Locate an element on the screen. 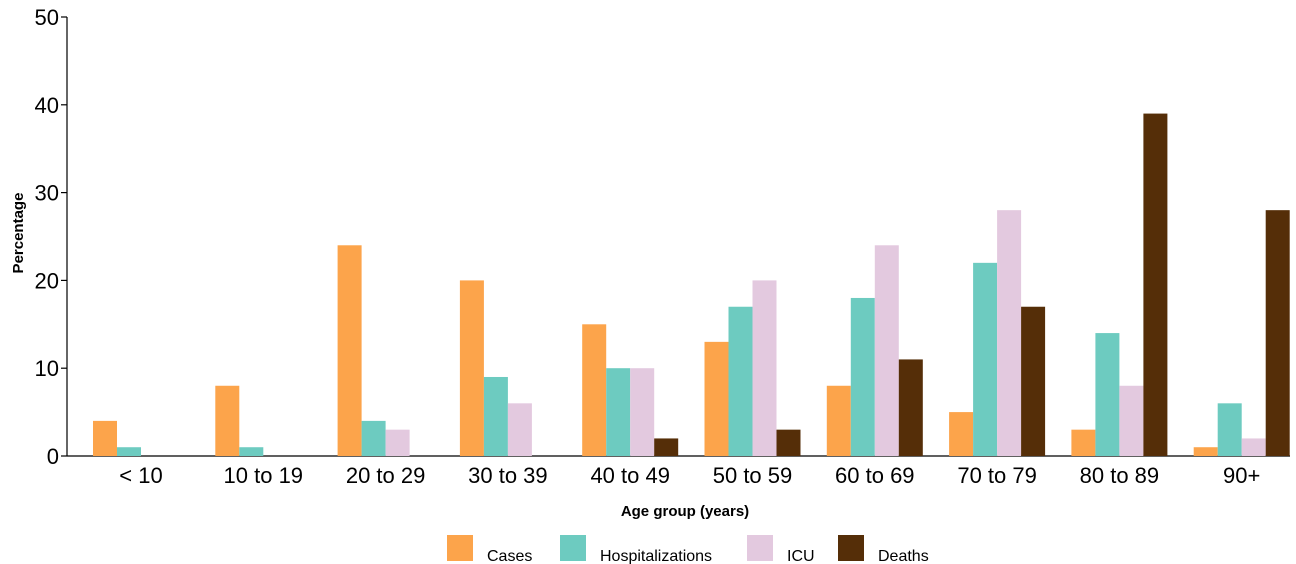  y-tick-label: 10 is located at coordinates (47, 368).